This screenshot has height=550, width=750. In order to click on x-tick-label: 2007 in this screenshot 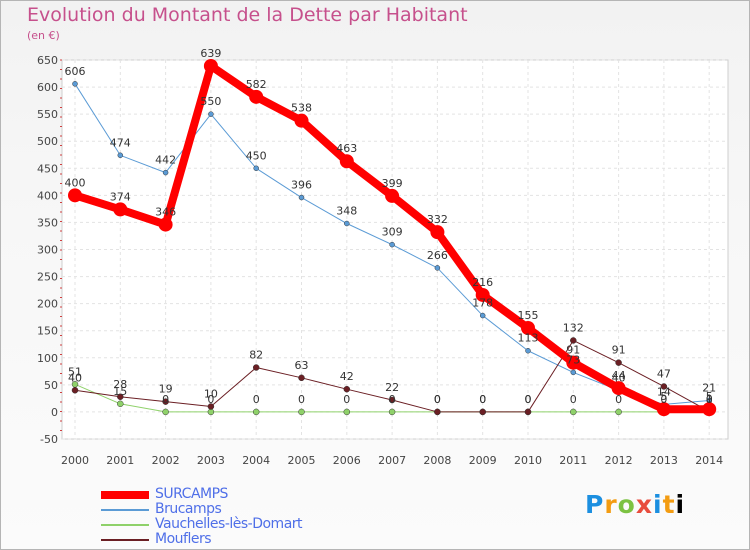, I will do `click(392, 460)`.